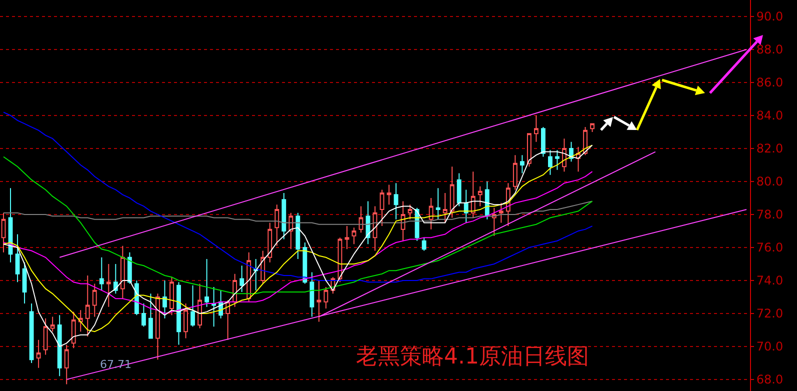 The image size is (797, 391). Describe the element at coordinates (116, 364) in the screenshot. I see `annotation: 67.71` at that location.